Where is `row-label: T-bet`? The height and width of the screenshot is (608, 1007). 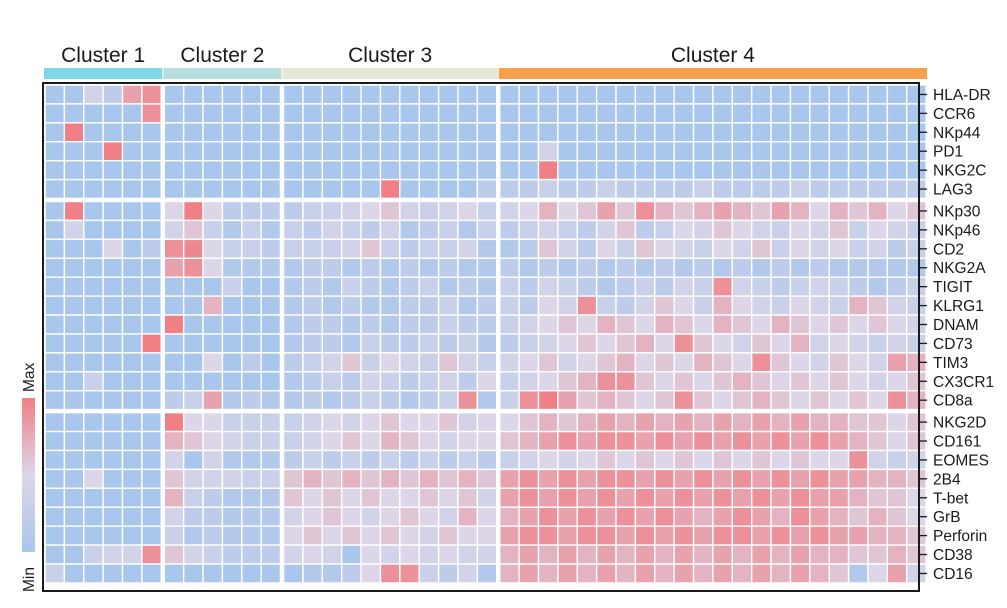
row-label: T-bet is located at coordinates (951, 498).